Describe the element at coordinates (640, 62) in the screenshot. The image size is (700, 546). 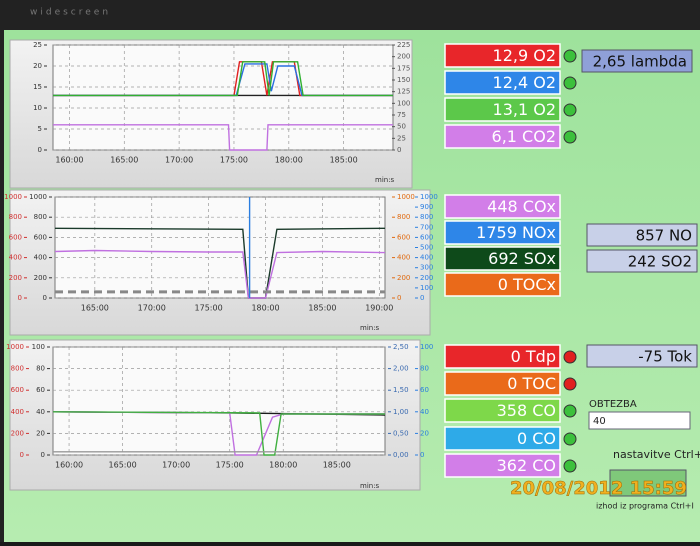
I see `value-box-text: 2,65 lambda` at that location.